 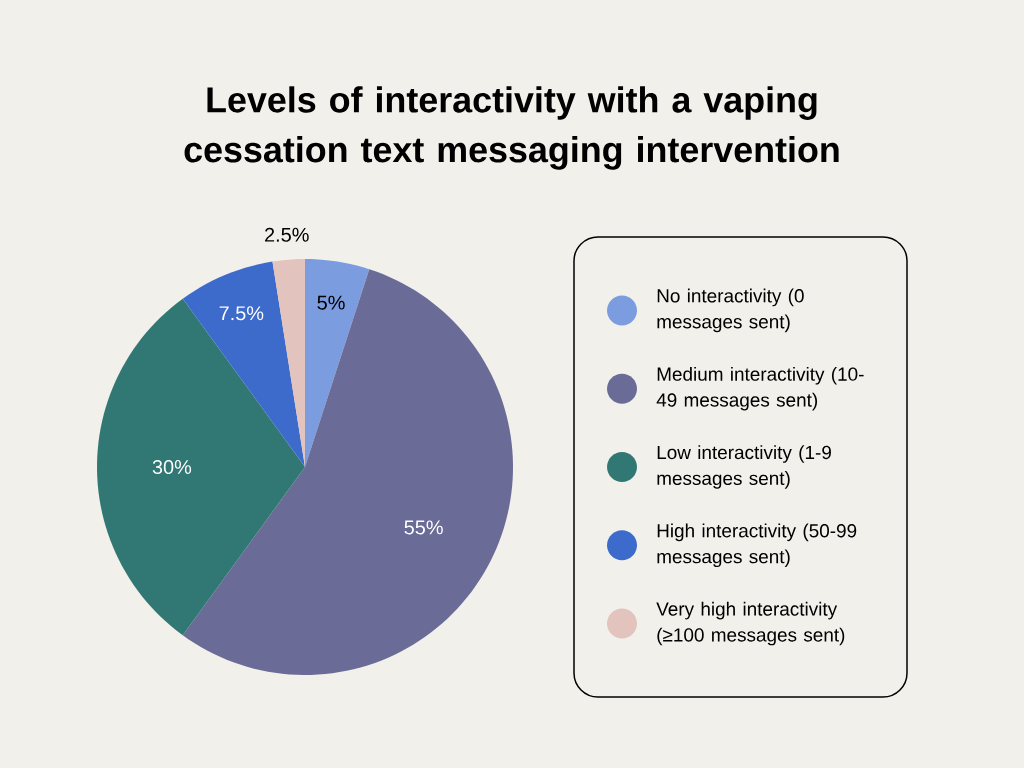 What do you see at coordinates (241, 313) in the screenshot?
I see `data-label: 7.5%` at bounding box center [241, 313].